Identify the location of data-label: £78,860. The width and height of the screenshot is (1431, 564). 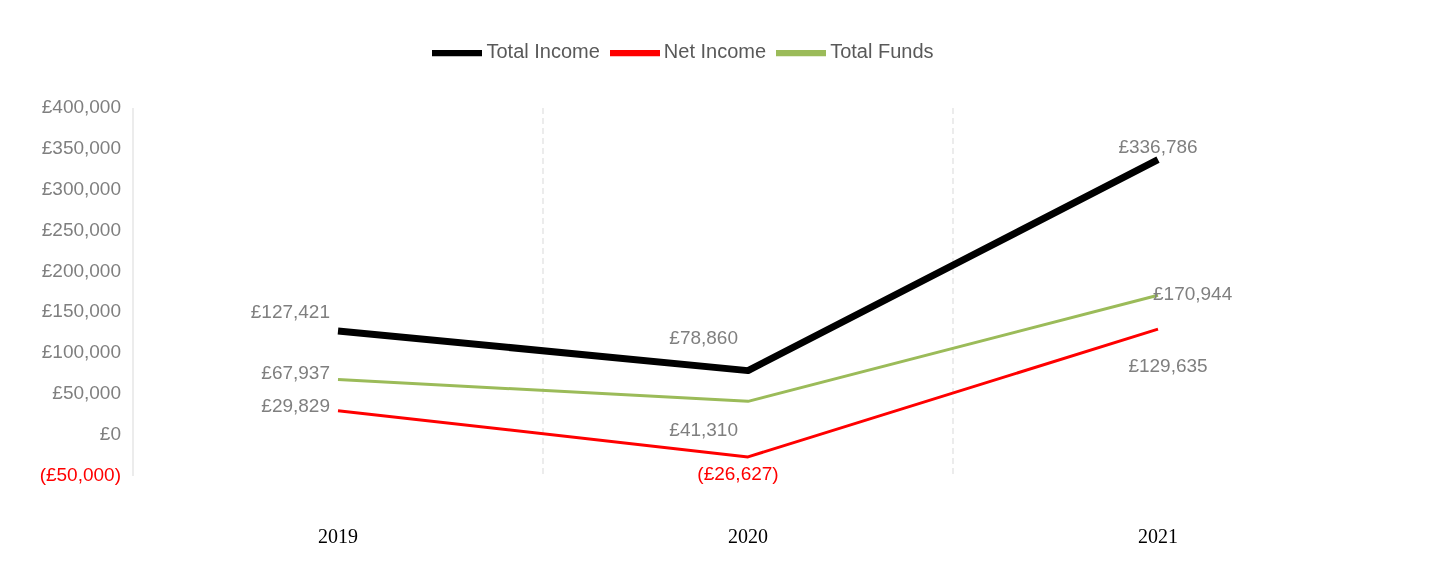
(703, 337).